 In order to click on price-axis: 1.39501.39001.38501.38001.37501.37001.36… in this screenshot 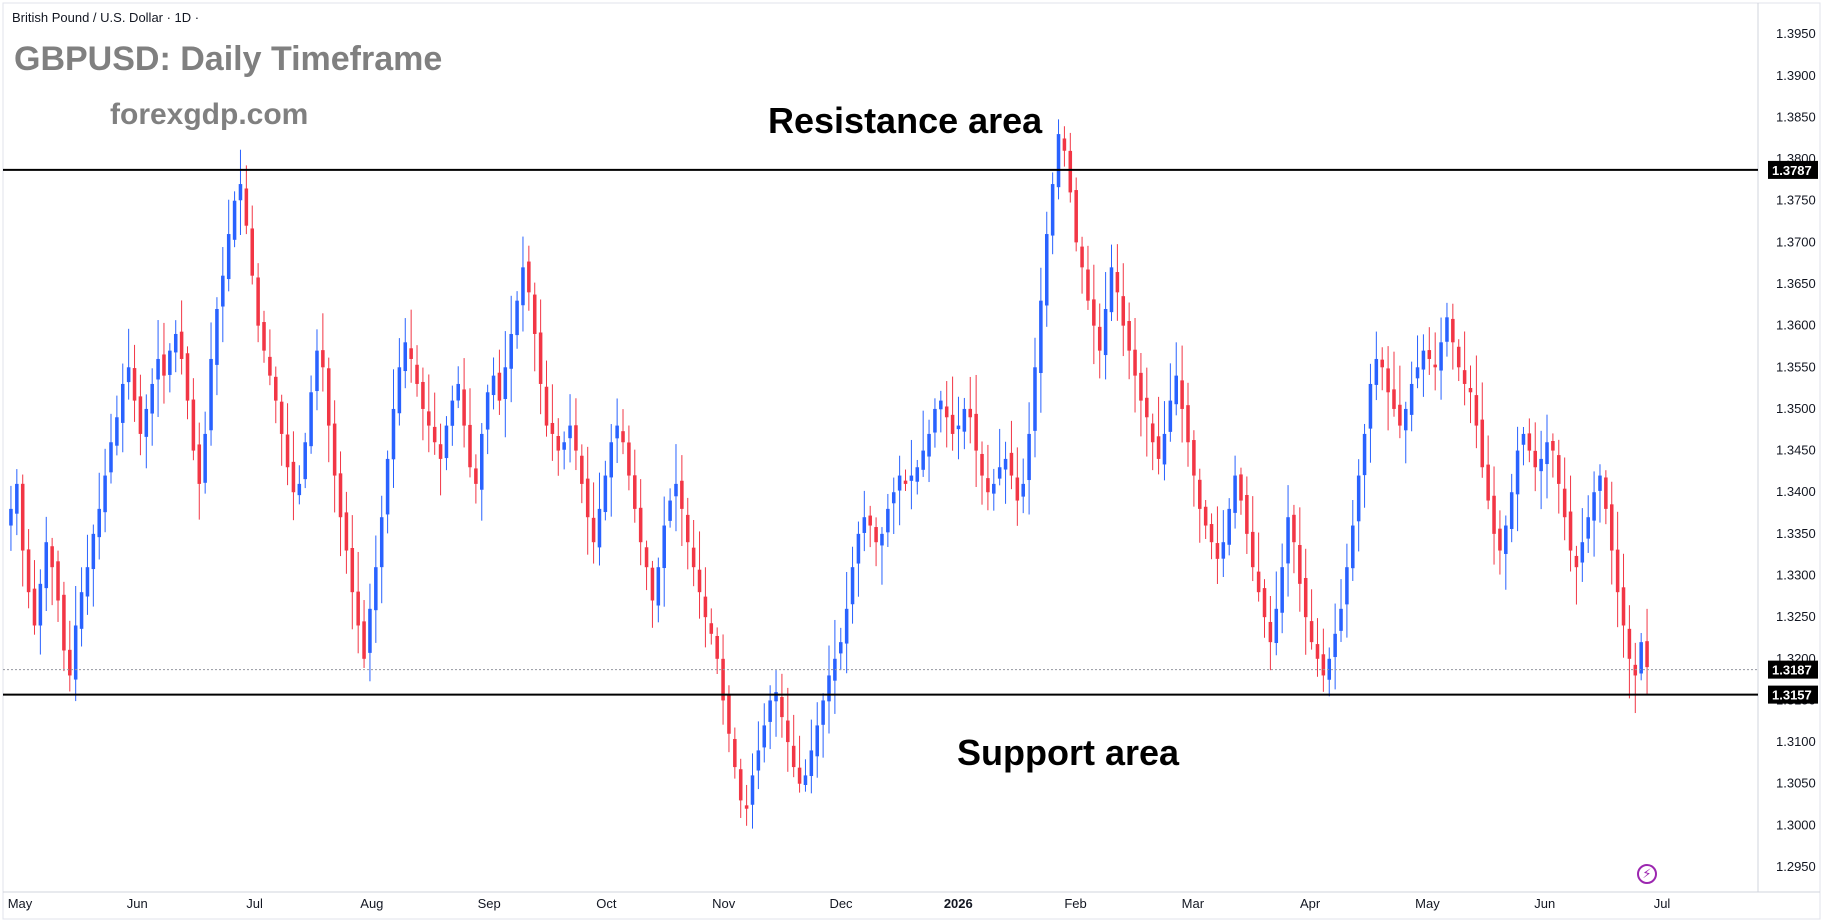, I will do `click(1796, 450)`.